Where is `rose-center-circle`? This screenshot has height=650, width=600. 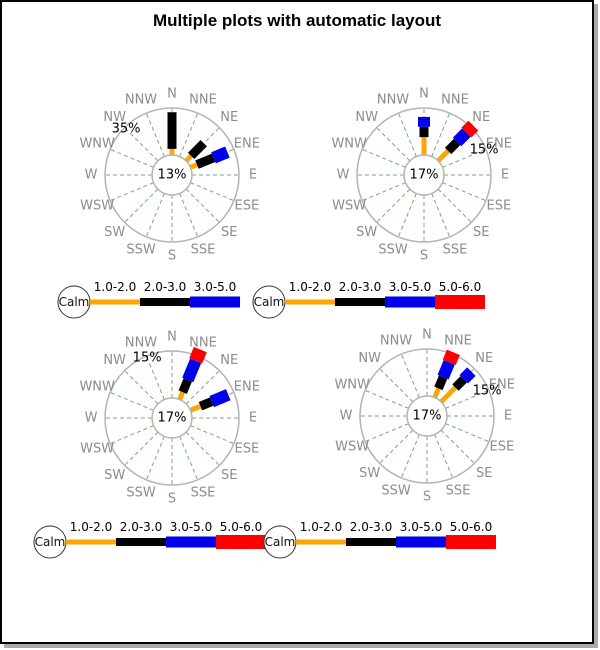
rose-center-circle is located at coordinates (172, 418).